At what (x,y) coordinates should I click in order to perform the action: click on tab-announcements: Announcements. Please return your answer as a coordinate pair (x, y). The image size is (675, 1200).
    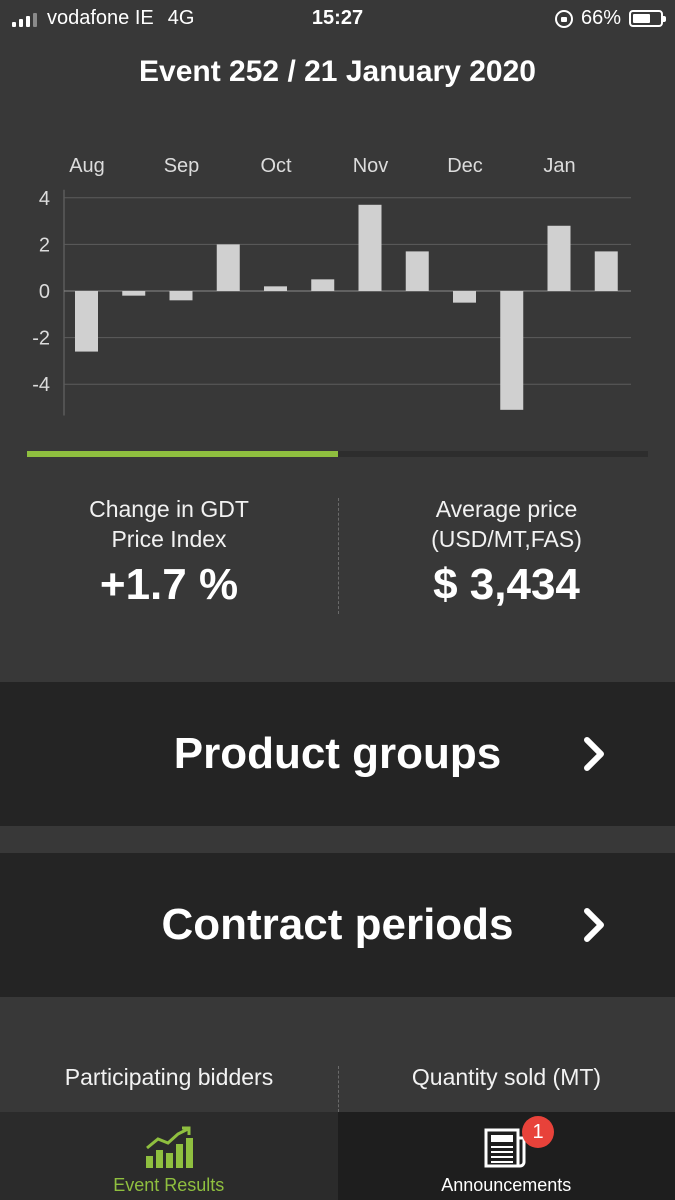
    Looking at the image, I should click on (506, 1156).